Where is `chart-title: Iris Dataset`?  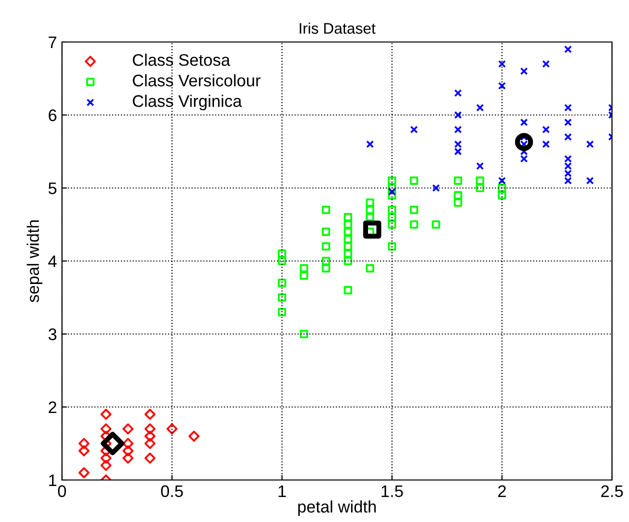 chart-title: Iris Dataset is located at coordinates (338, 28).